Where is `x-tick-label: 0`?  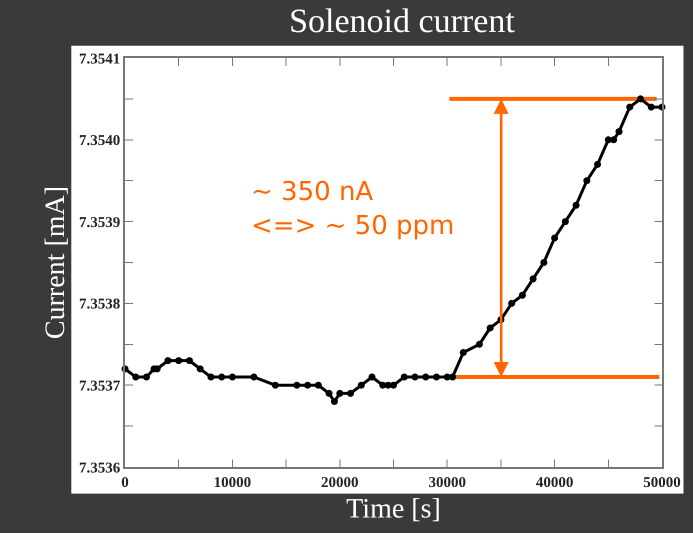 x-tick-label: 0 is located at coordinates (125, 482).